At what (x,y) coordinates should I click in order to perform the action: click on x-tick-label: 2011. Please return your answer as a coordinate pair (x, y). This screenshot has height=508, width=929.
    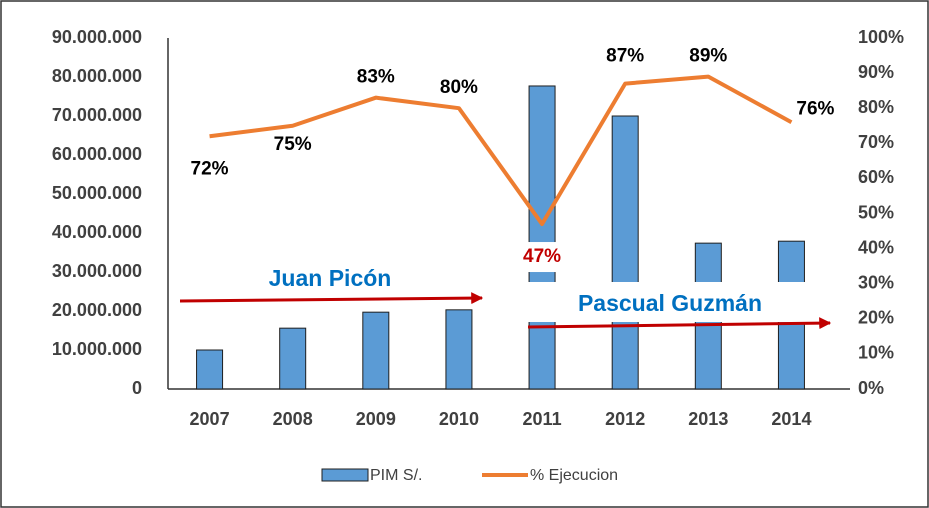
    Looking at the image, I should click on (542, 419).